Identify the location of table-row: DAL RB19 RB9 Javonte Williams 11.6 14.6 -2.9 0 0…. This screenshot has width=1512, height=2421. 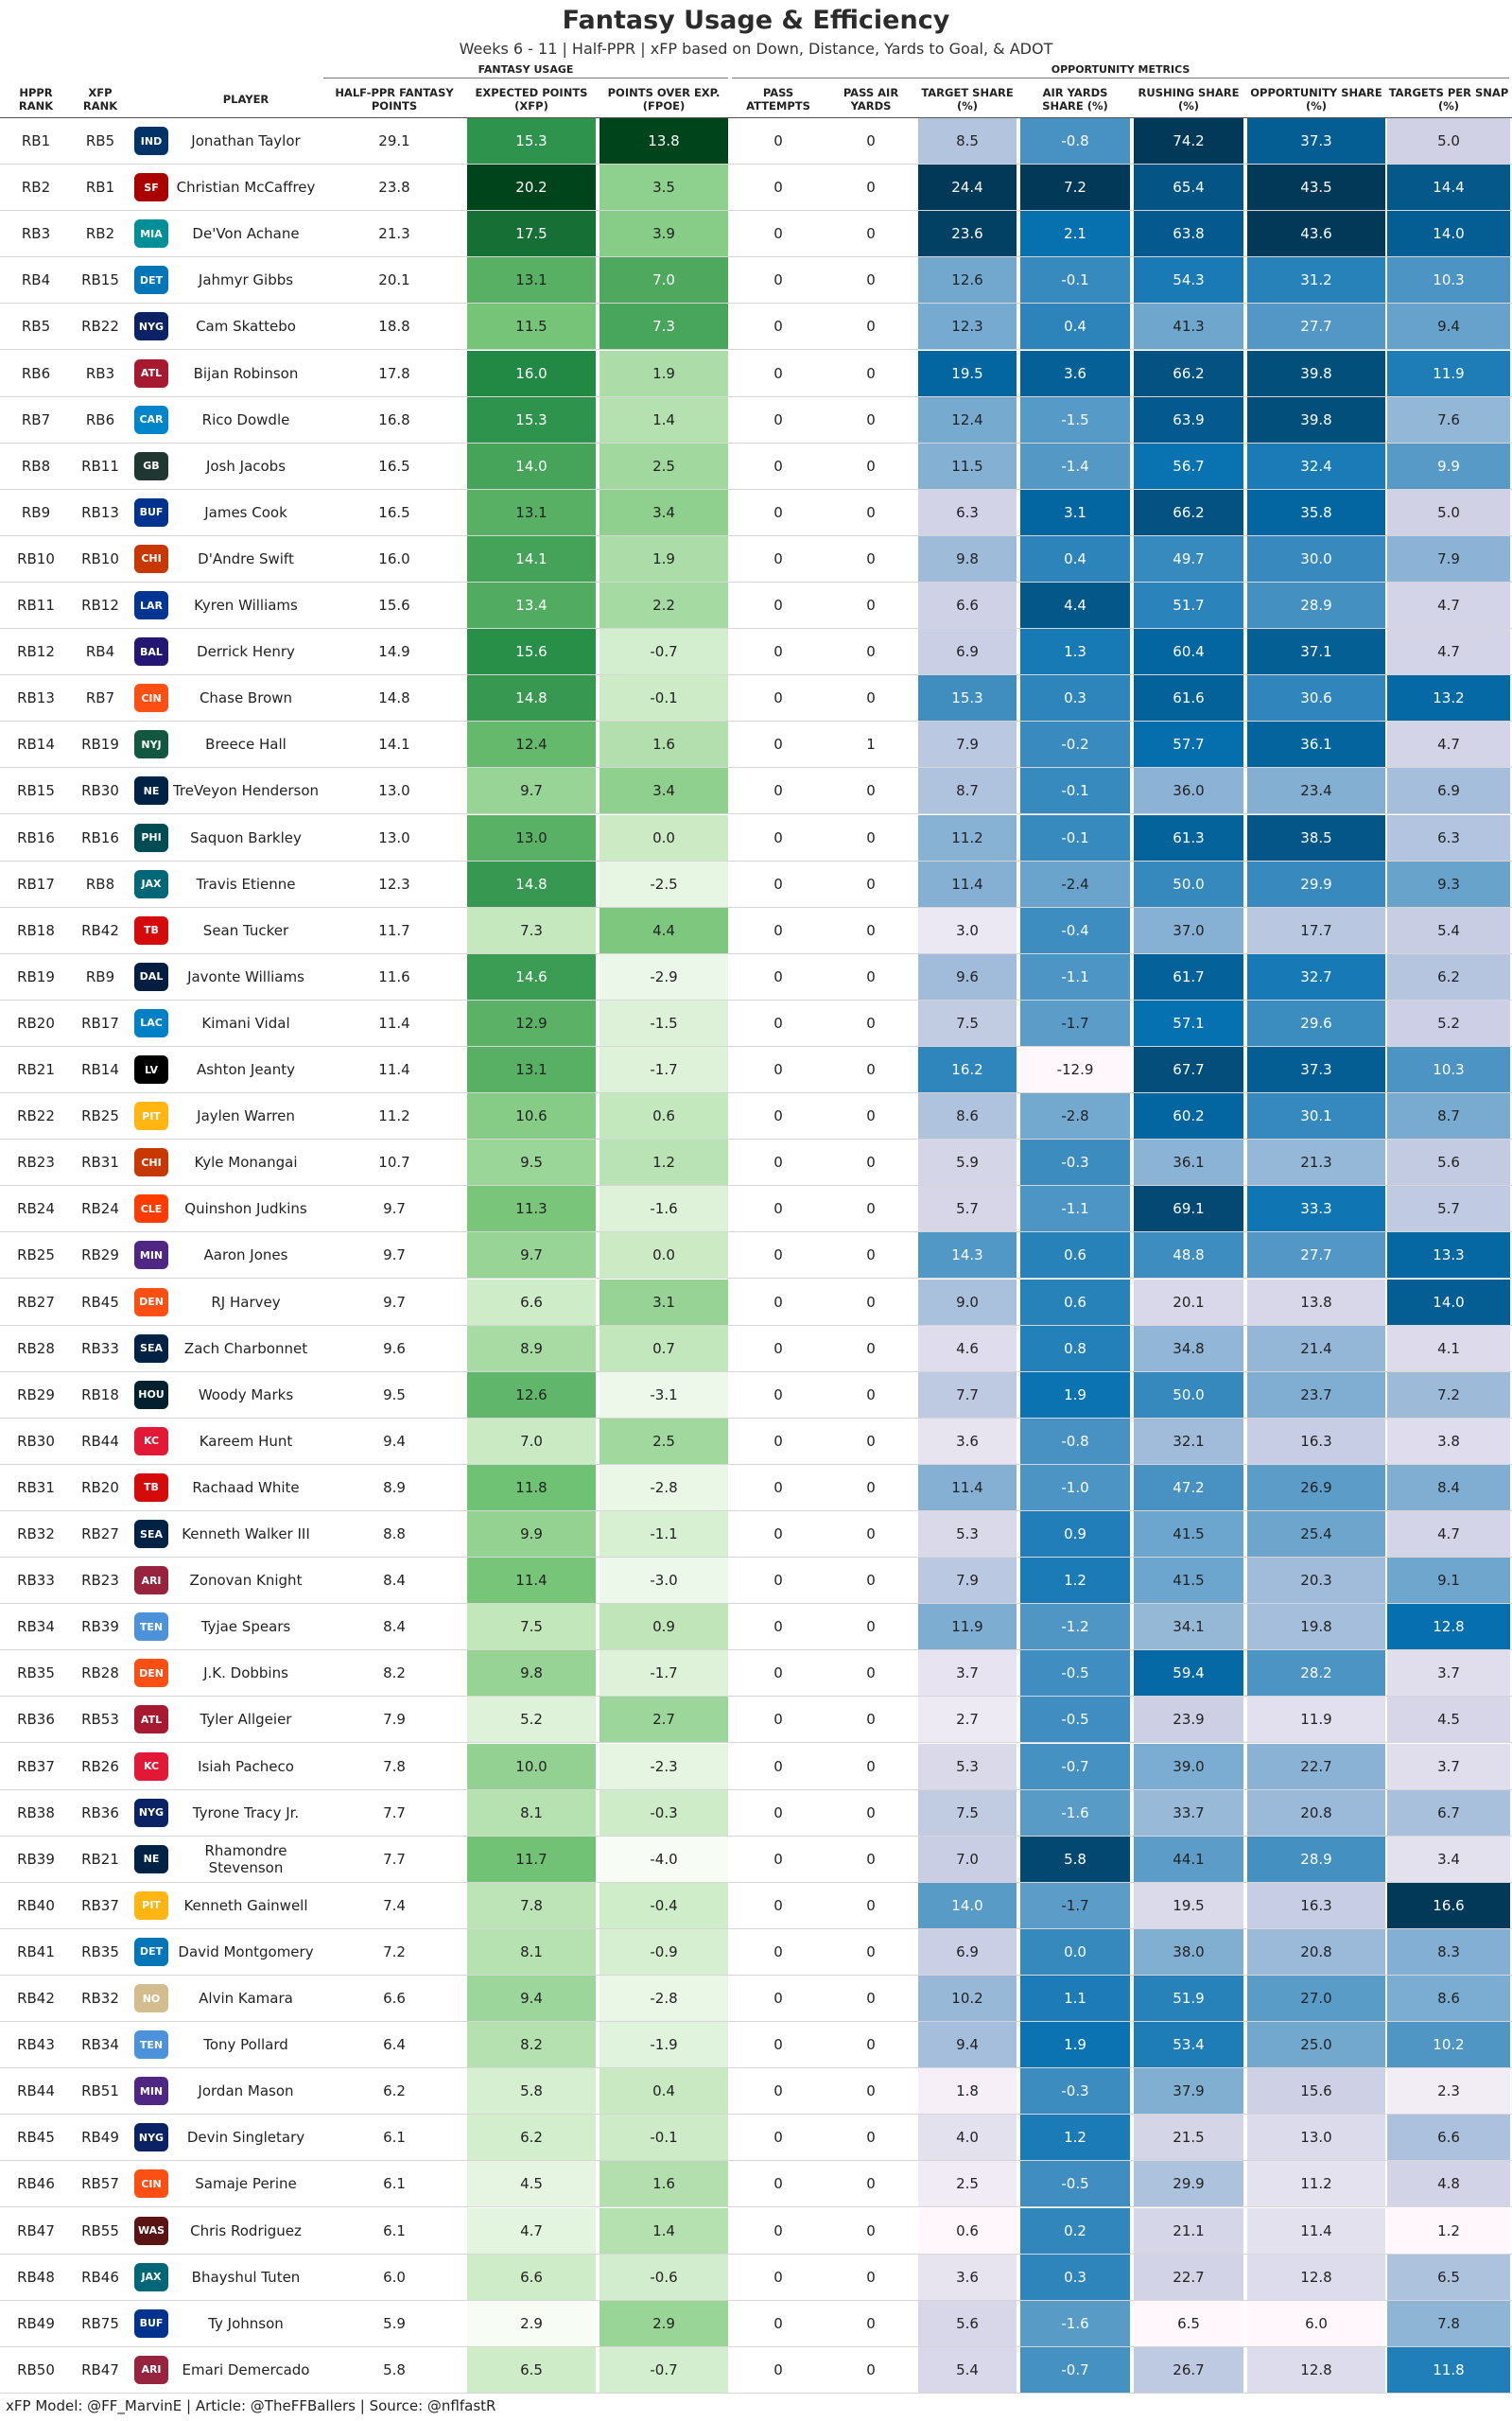
(756, 977).